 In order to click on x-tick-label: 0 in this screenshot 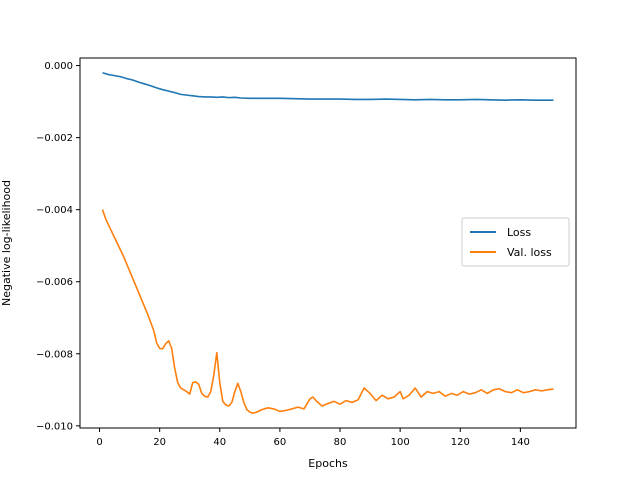, I will do `click(99, 442)`.